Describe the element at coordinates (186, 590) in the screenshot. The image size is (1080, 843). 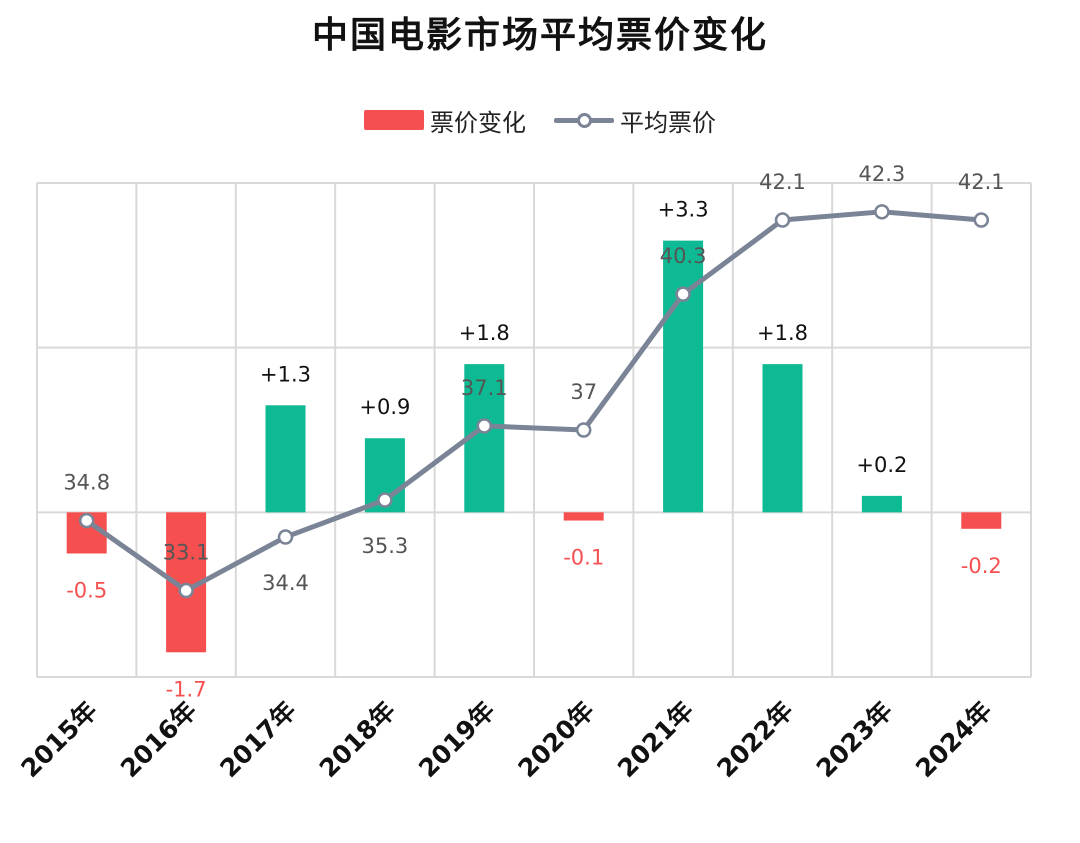
I see `line-point-2016年` at that location.